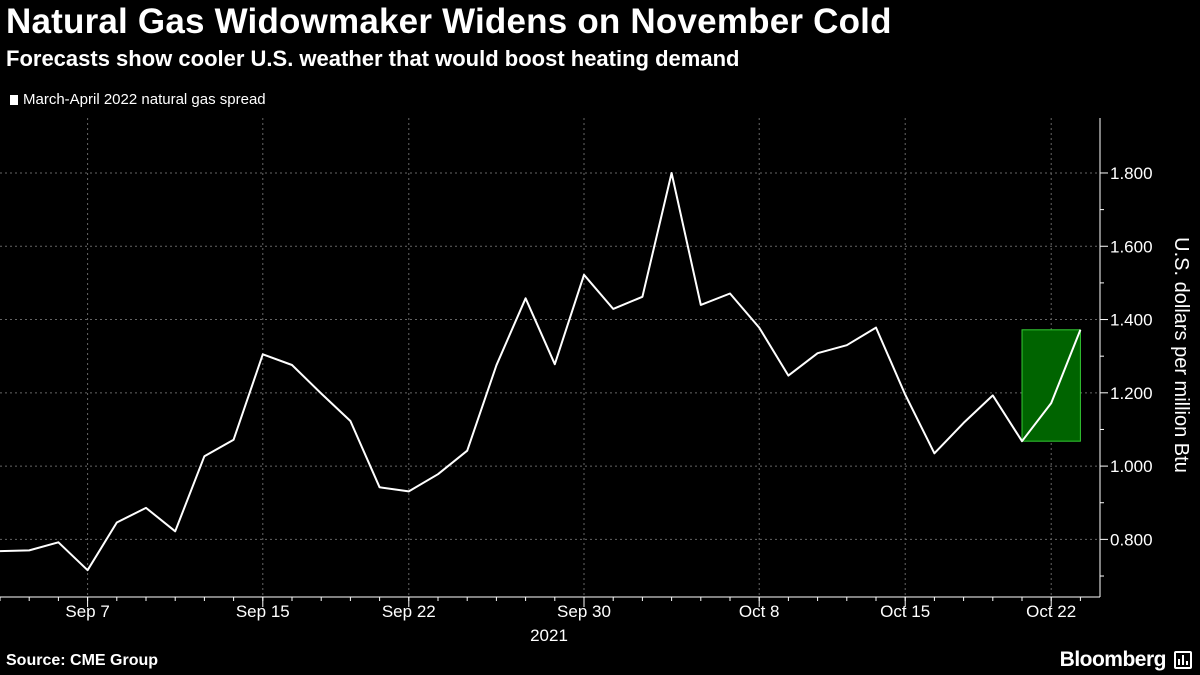  I want to click on source-note: Source: CME Group, so click(82, 660).